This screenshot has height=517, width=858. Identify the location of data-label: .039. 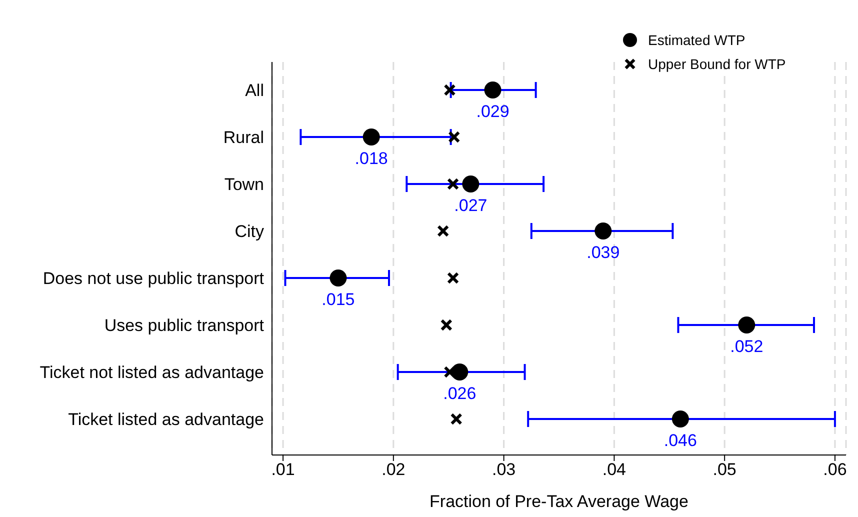
(603, 252).